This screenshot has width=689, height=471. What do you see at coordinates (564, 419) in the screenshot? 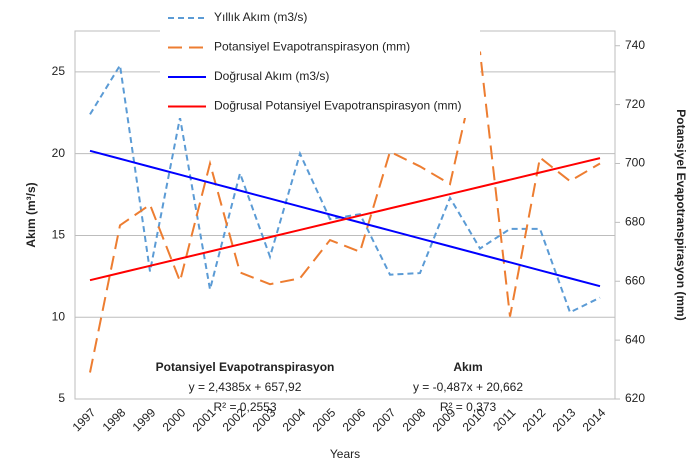
I see `x-tick-label: 2013` at bounding box center [564, 419].